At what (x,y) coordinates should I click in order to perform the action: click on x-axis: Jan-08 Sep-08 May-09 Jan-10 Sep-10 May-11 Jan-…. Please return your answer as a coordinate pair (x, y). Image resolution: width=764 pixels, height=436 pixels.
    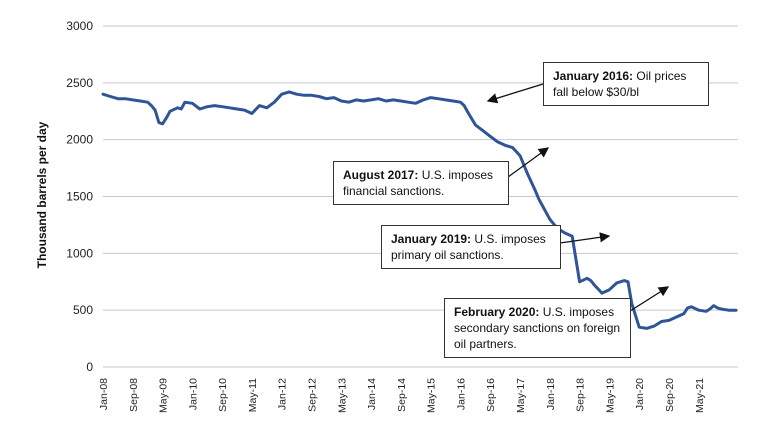
    Looking at the image, I should click on (402, 395).